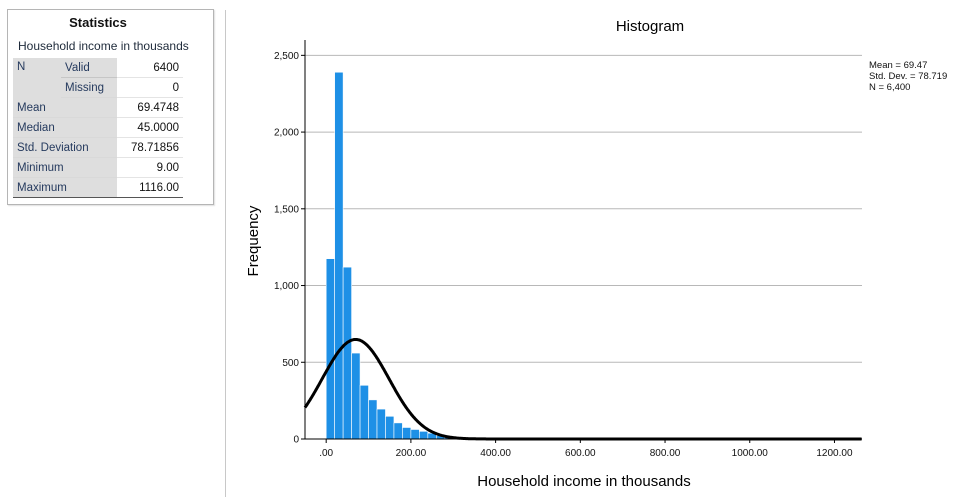  I want to click on y-axis-label: Frequency, so click(253, 240).